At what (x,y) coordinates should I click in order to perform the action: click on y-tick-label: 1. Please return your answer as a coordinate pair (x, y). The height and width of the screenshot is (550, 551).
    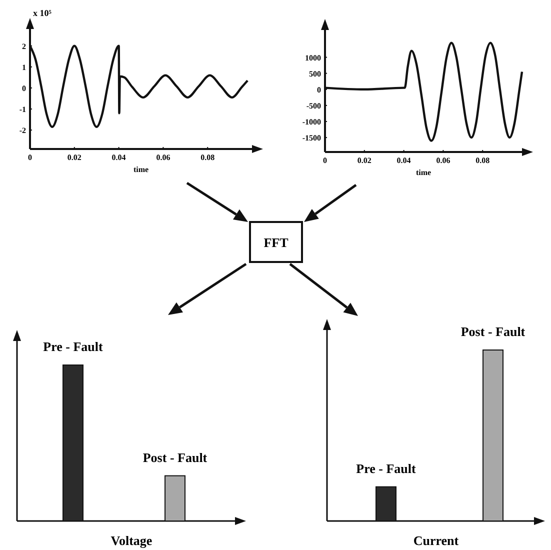
    Looking at the image, I should click on (24, 67).